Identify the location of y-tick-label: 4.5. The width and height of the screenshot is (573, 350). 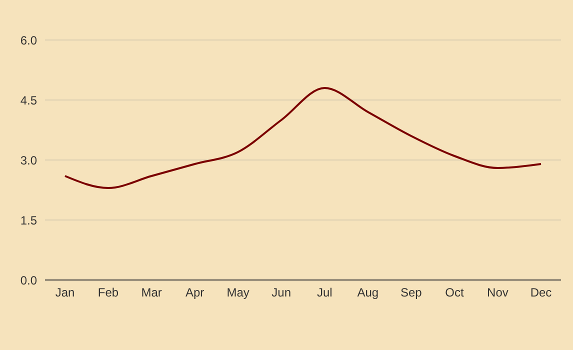
(29, 100).